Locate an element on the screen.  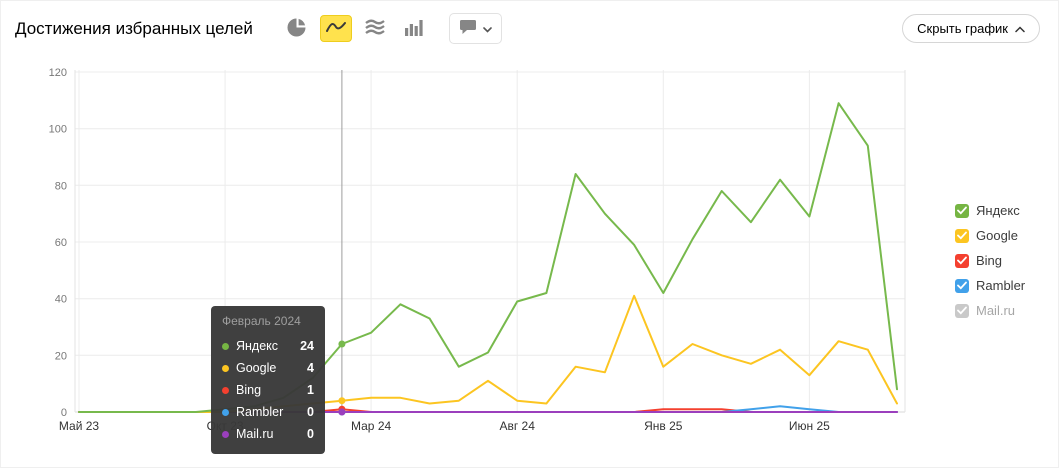
tooltip-series-label: Google is located at coordinates (256, 368).